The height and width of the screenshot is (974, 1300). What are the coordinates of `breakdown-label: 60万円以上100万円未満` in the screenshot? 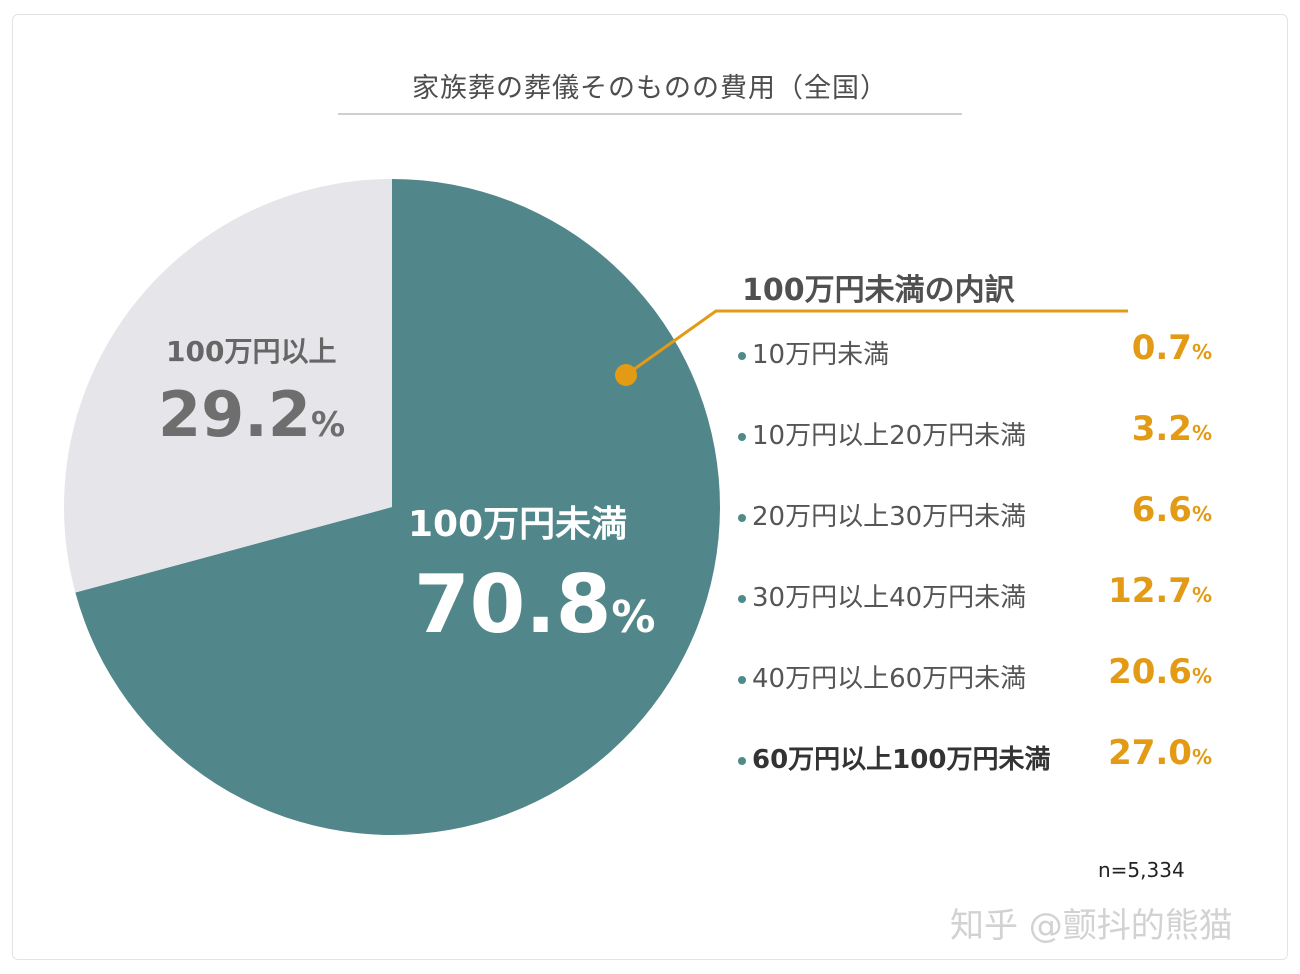 It's located at (894, 757).